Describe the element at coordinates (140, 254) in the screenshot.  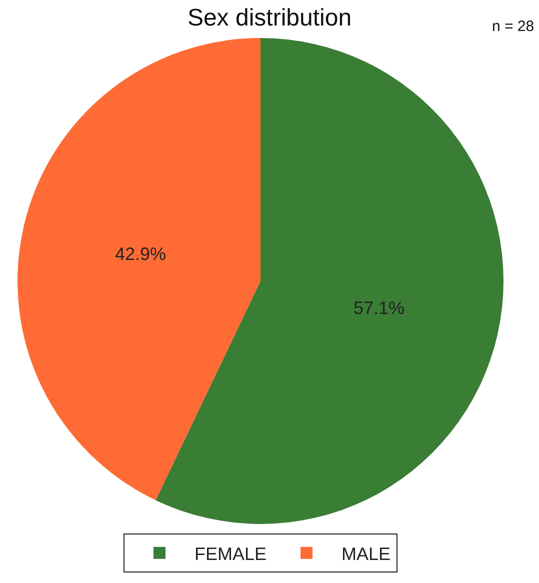
I see `data-label: 42.9%` at that location.